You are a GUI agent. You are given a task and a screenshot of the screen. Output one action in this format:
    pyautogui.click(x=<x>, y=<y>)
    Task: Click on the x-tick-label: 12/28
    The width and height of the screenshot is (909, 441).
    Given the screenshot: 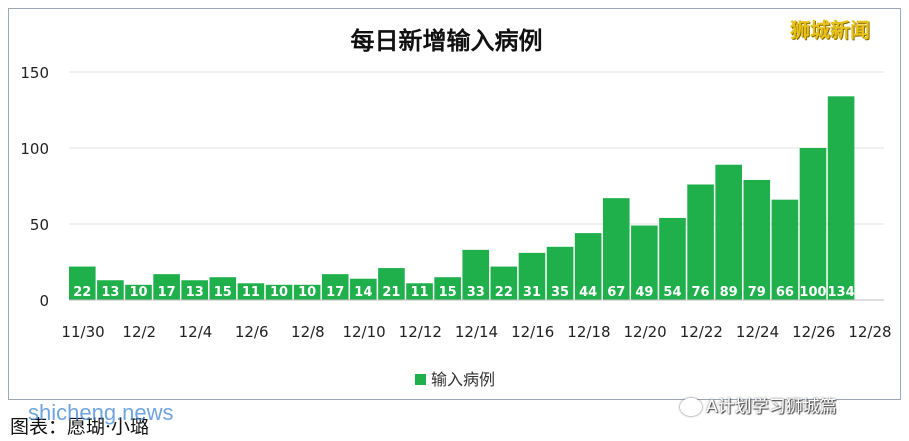 What is the action you would take?
    pyautogui.click(x=869, y=332)
    